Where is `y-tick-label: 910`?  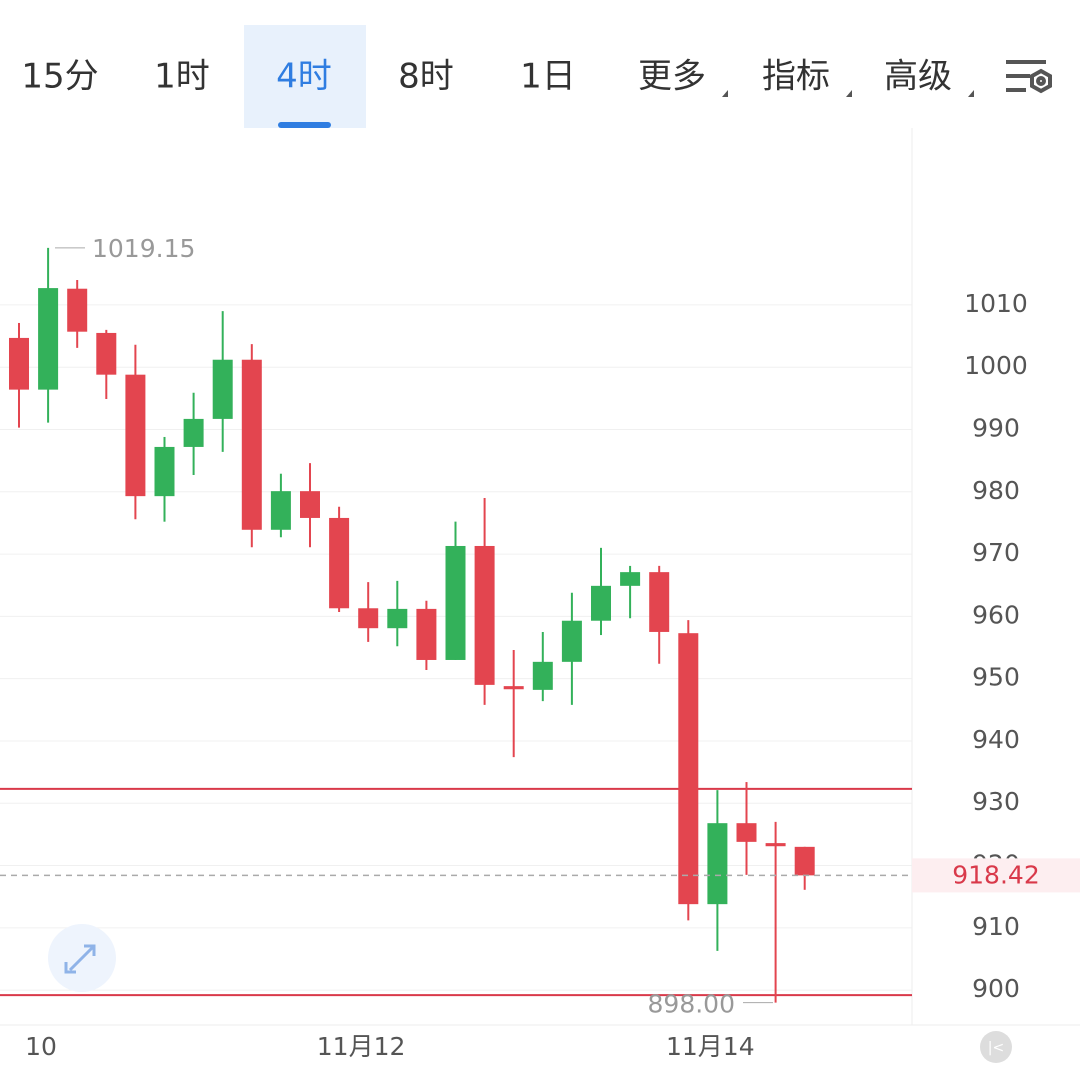 y-tick-label: 910 is located at coordinates (996, 926).